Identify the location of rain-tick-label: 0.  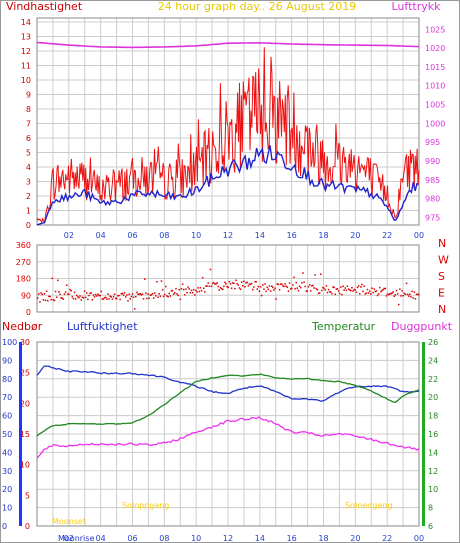
(27, 526).